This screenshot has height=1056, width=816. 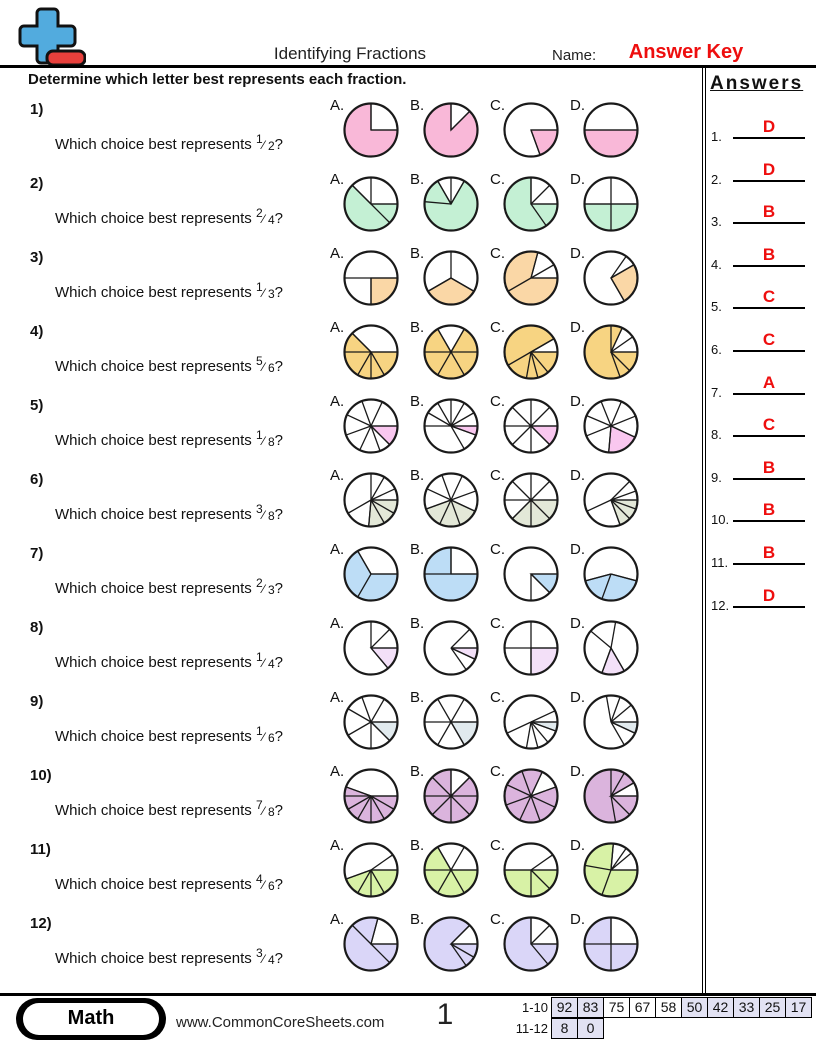 I want to click on answer-letter: A, so click(x=769, y=382).